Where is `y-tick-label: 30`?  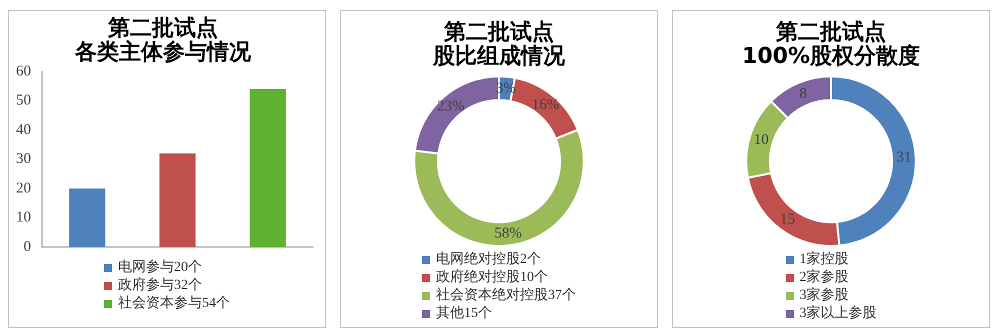
y-tick-label: 30 is located at coordinates (23, 159).